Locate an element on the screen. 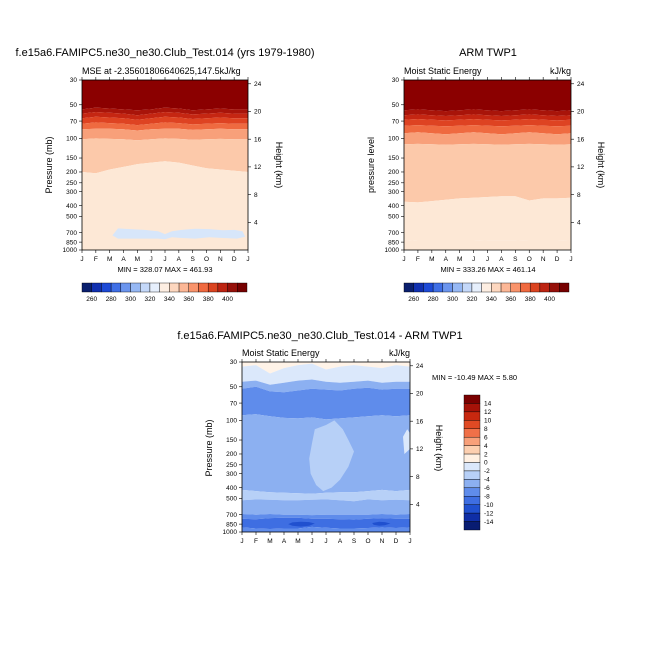 Image resolution: width=654 pixels, height=654 pixels. y-right-tick-label: 20 is located at coordinates (581, 112).